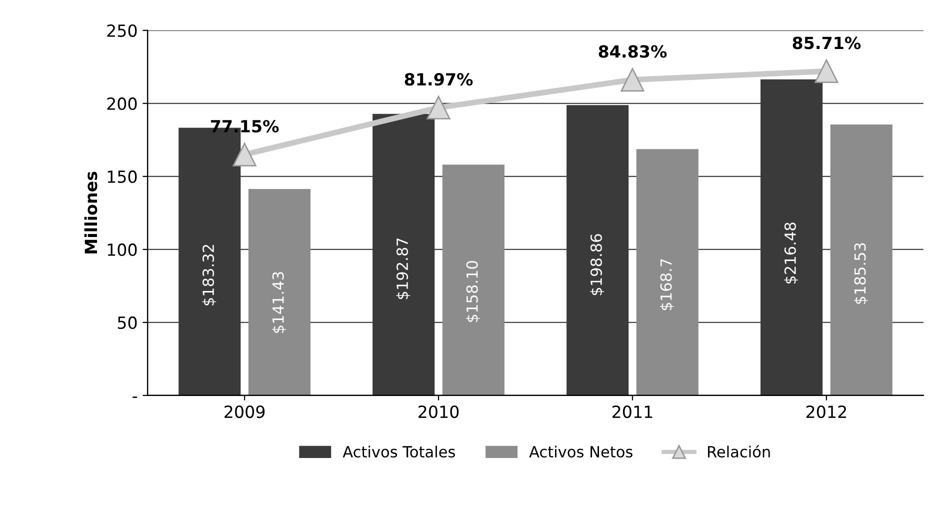 The width and height of the screenshot is (952, 507). I want to click on y-tick-label: 200, so click(122, 103).